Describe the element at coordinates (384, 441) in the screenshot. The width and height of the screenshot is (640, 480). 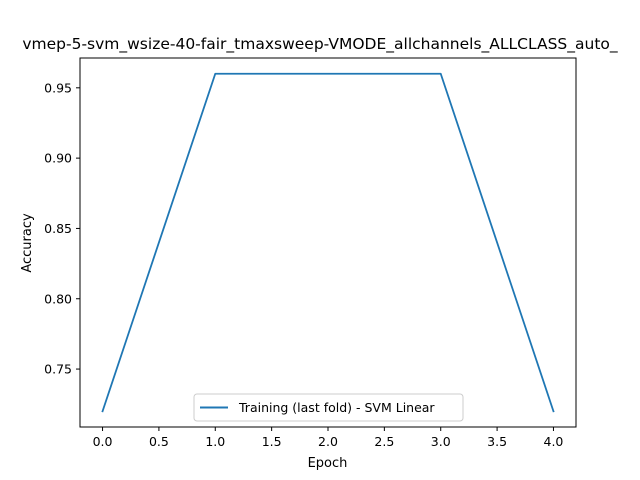
I see `x-tick-label: 2.5` at that location.